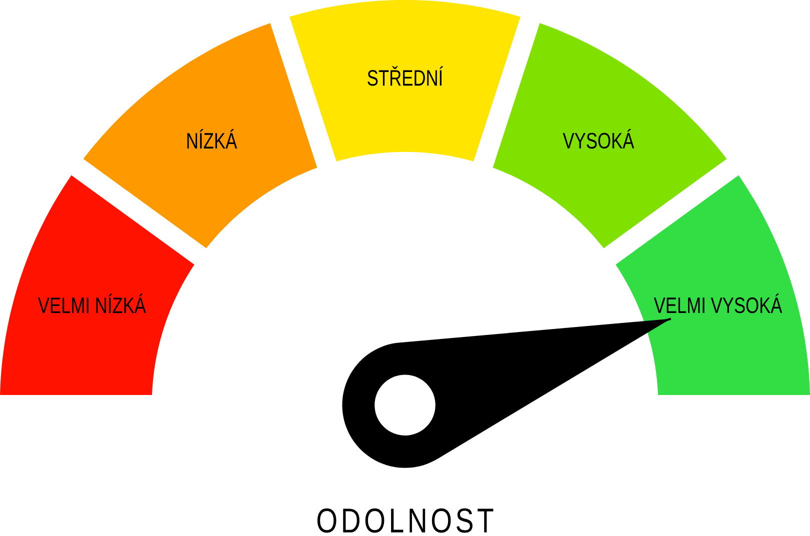 This screenshot has width=810, height=536. Describe the element at coordinates (212, 138) in the screenshot. I see `slice-label: NÍZKÁ` at that location.